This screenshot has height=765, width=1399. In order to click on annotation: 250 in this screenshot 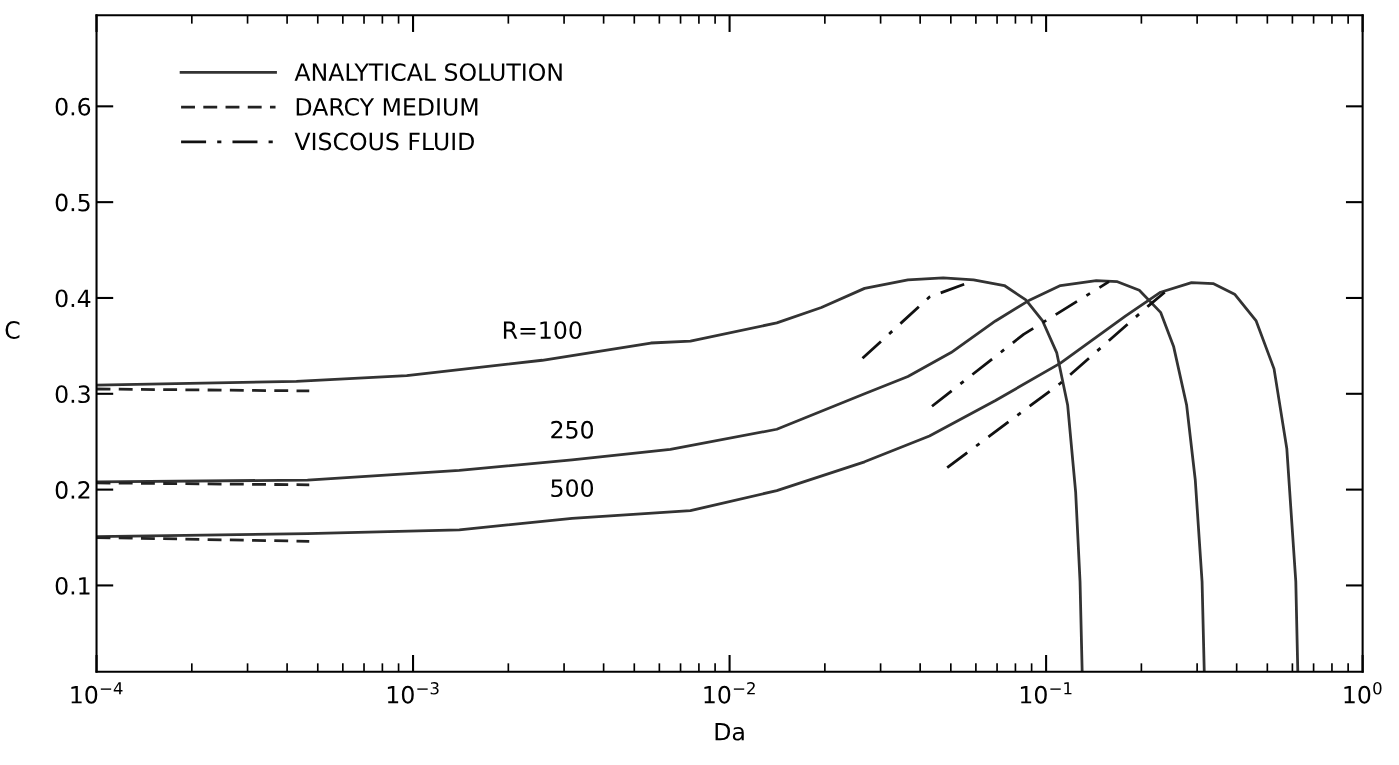, I will do `click(572, 429)`.